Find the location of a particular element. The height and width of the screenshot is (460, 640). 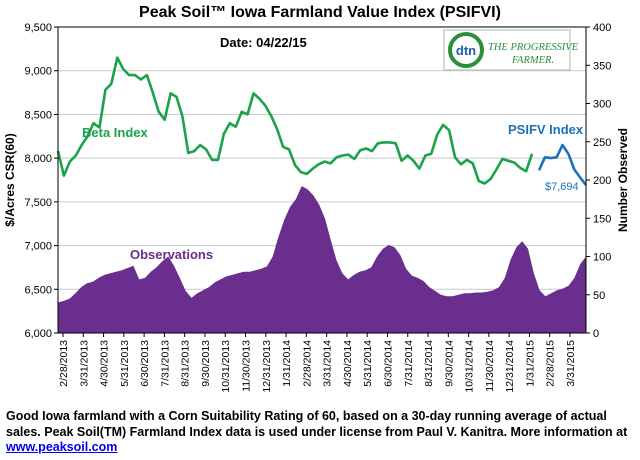

left-tick-label: 9,500 is located at coordinates (38, 28).